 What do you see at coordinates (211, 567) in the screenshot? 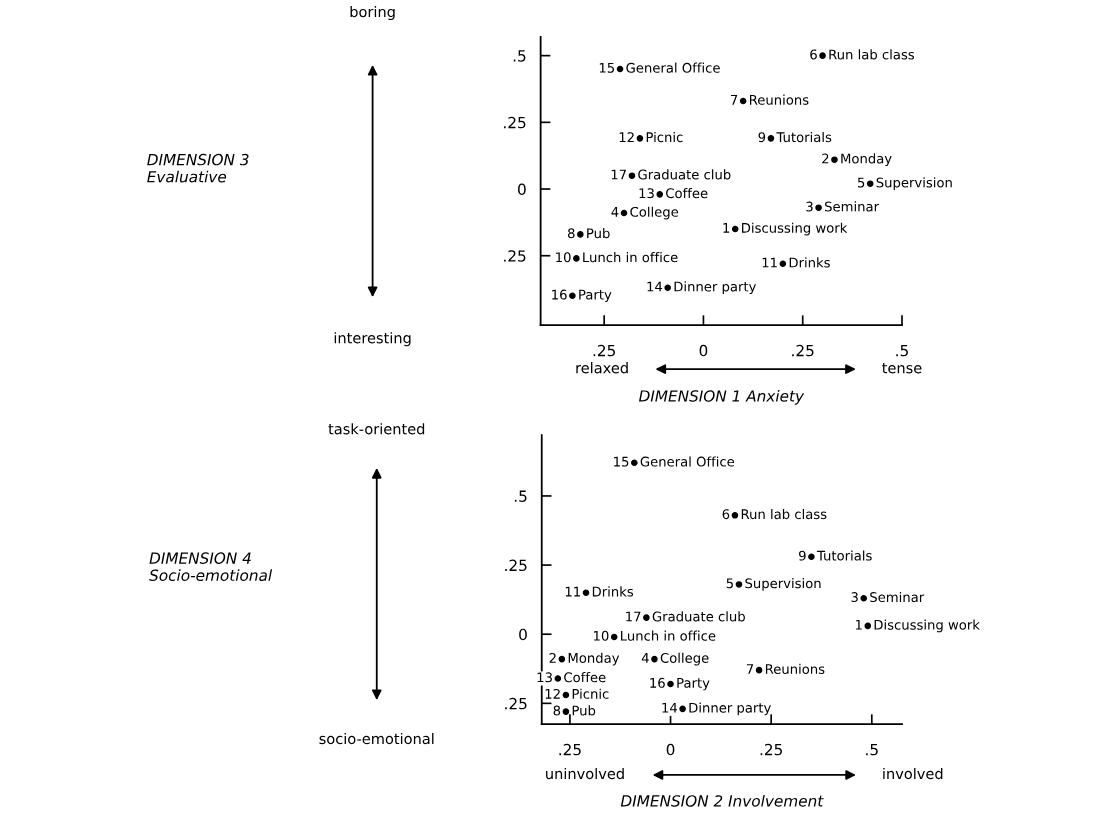
I see `y-axis-title: DIMENSION 4 Socio-emotional` at bounding box center [211, 567].